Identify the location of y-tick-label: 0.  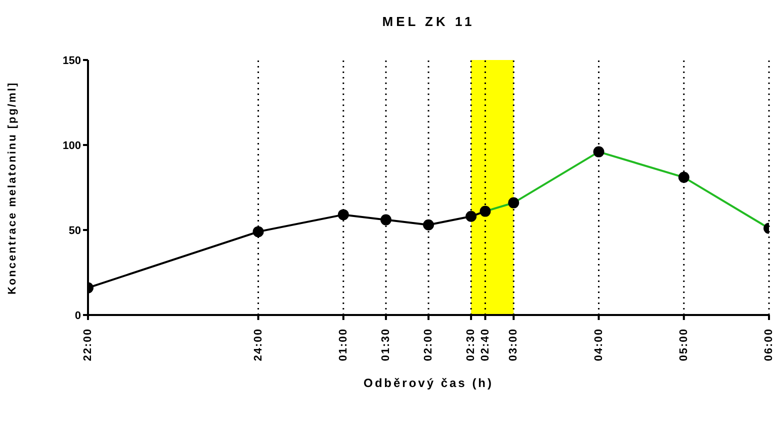
(77, 316).